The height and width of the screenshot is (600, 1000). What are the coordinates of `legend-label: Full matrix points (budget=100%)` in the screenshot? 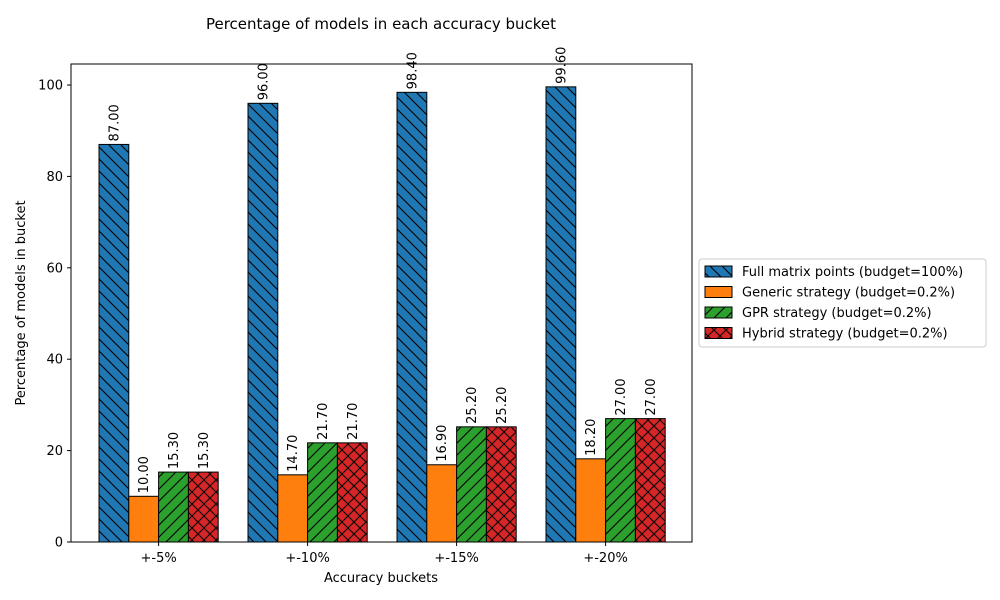 It's located at (852, 272).